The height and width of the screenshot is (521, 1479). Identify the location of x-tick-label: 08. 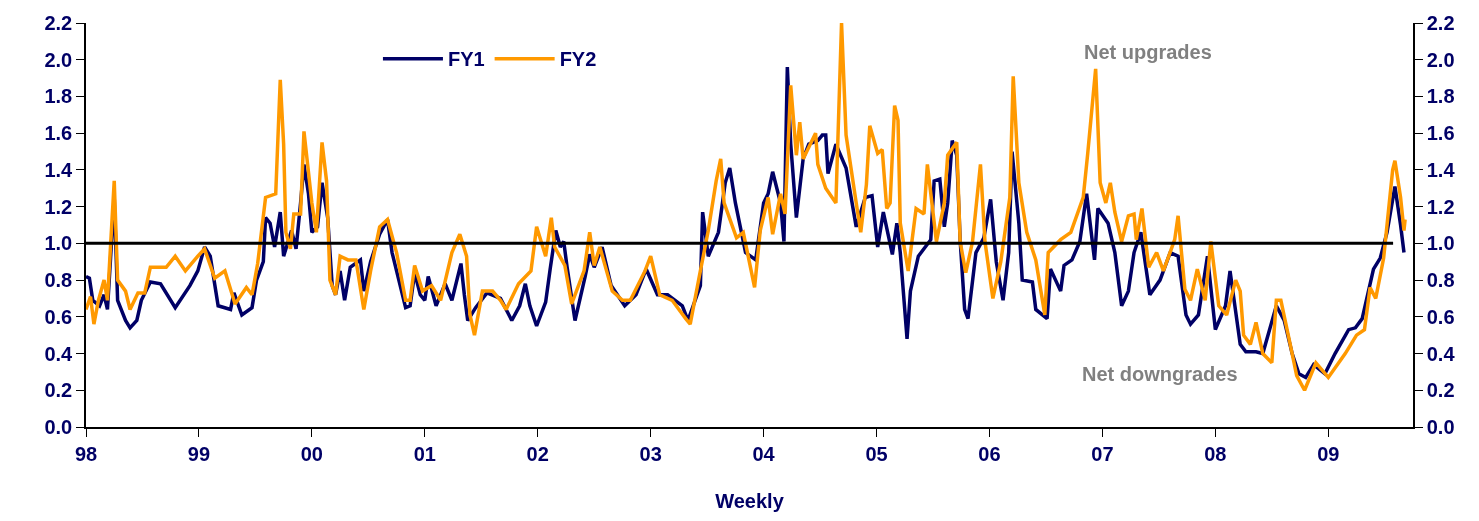
(1215, 453).